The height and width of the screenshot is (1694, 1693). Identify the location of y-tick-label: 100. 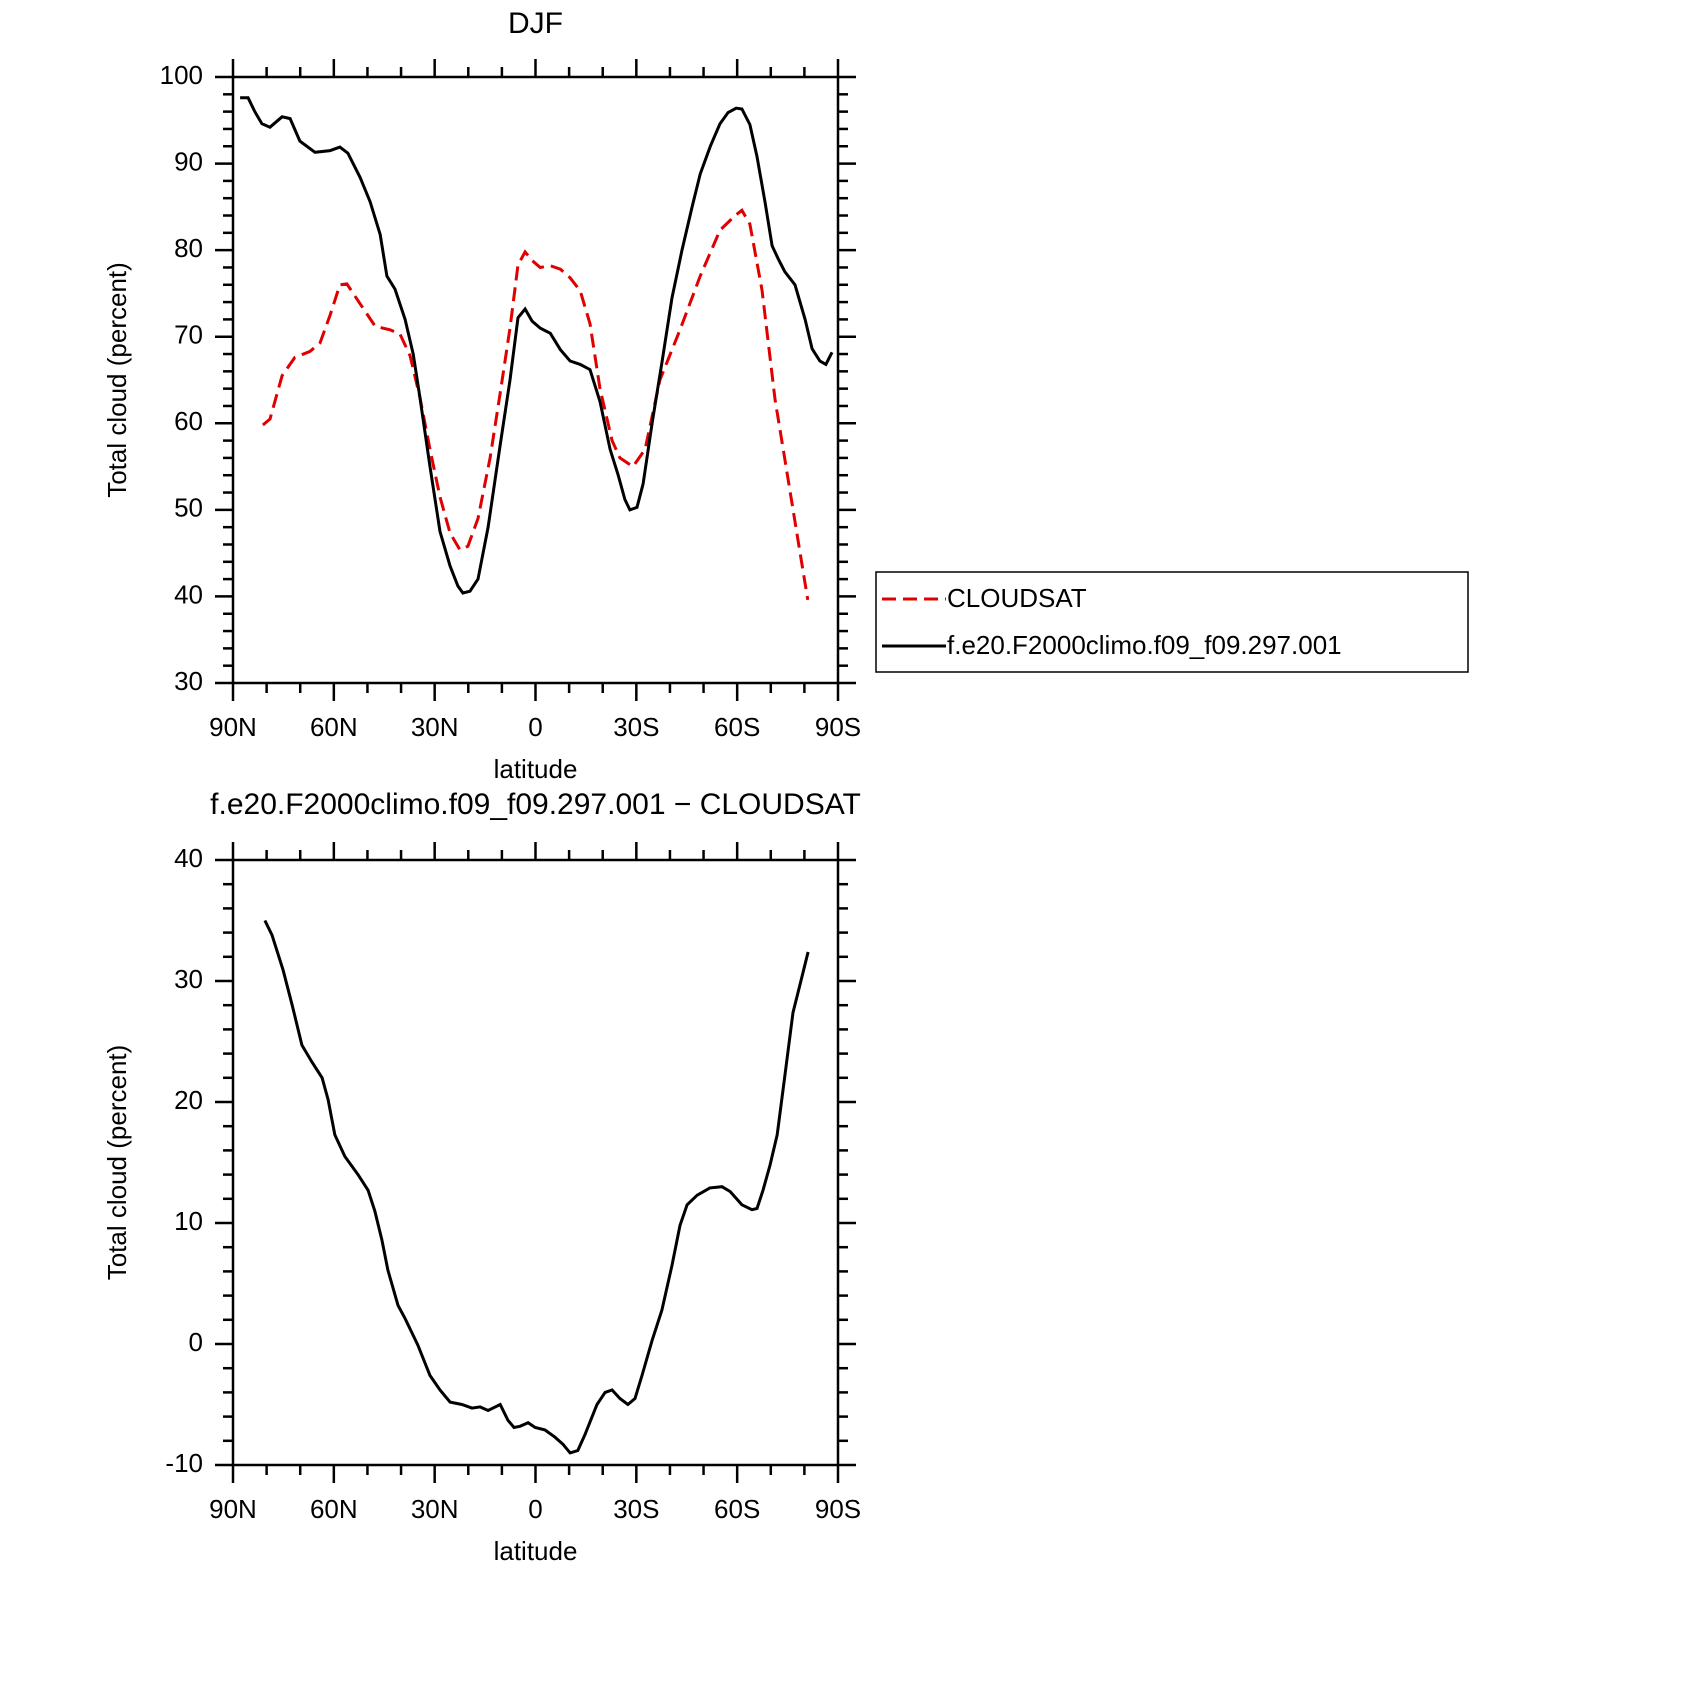
(181, 75).